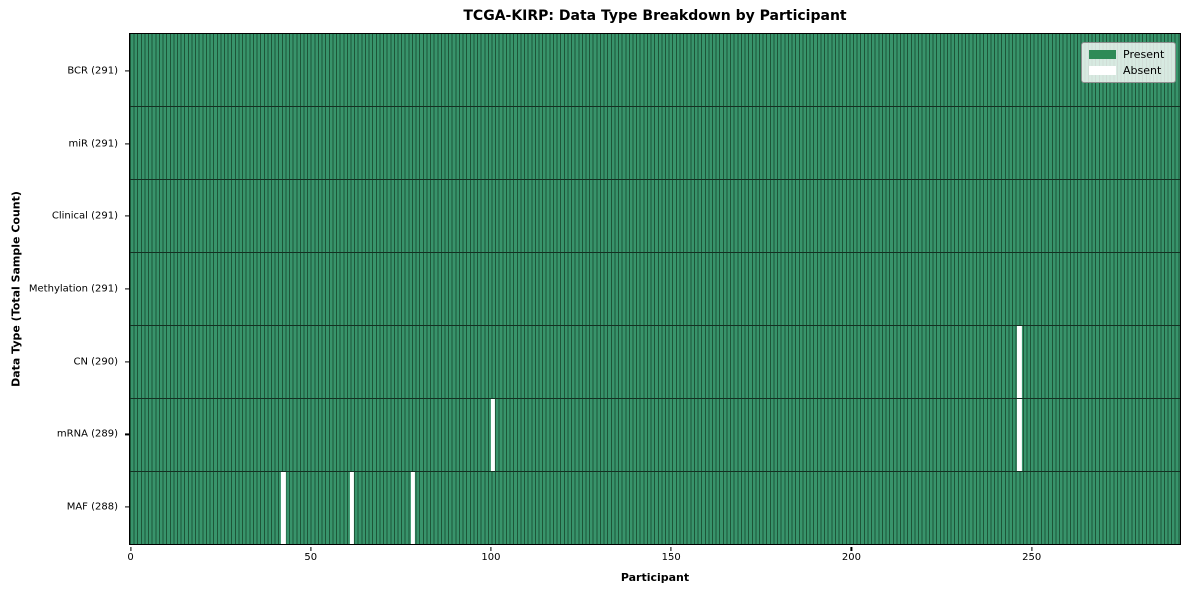 The width and height of the screenshot is (1200, 600). What do you see at coordinates (655, 507) in the screenshot?
I see `heatmap-row-maf` at bounding box center [655, 507].